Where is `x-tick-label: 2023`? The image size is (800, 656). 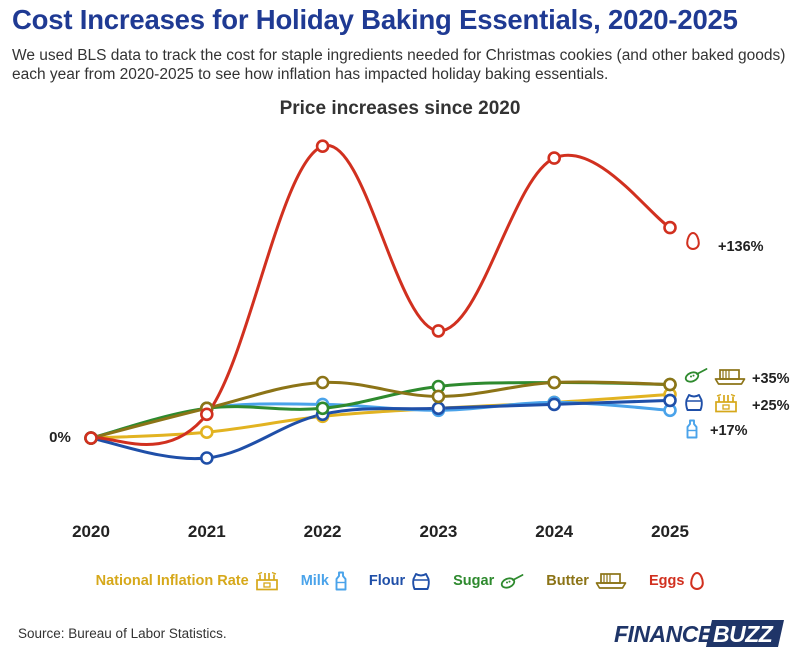 x-tick-label: 2023 is located at coordinates (438, 531).